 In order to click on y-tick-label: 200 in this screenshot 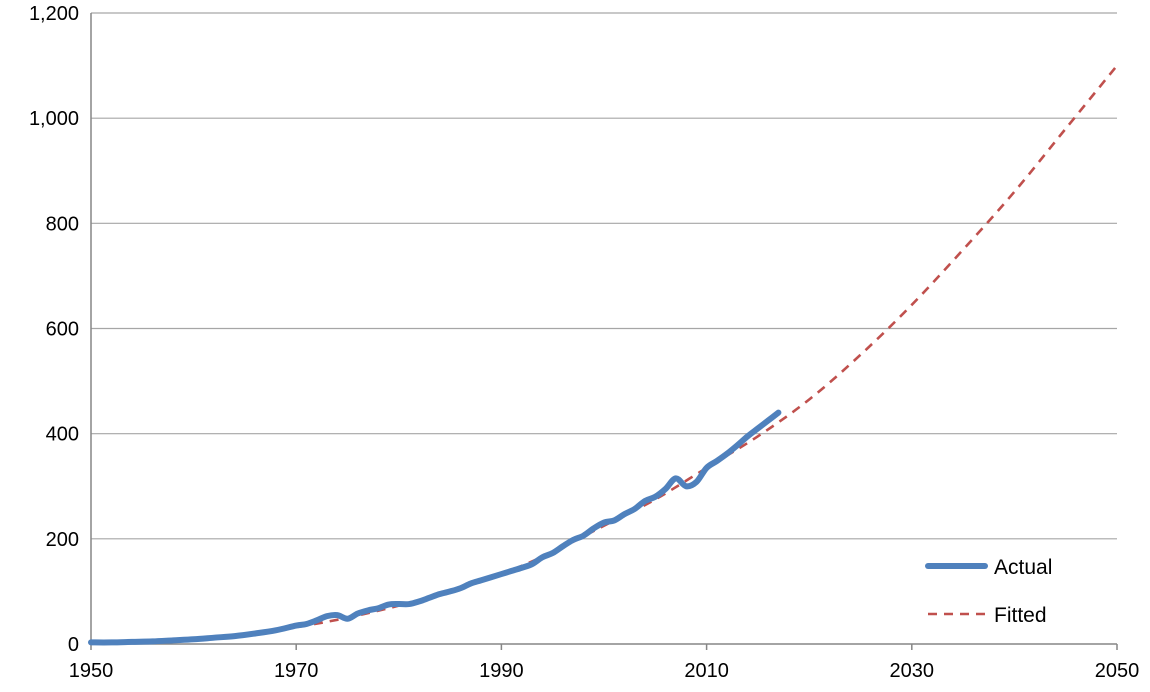, I will do `click(62, 540)`.